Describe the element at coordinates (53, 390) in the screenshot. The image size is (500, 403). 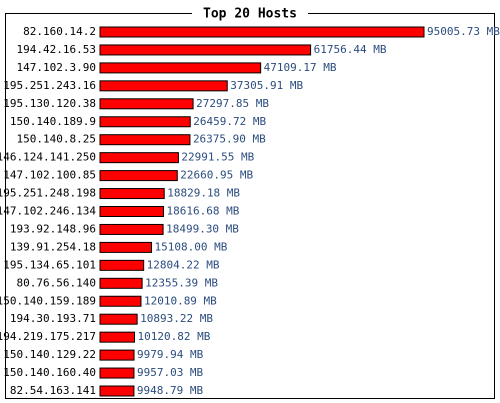
I see `y-tick-label: 82.54.163.141` at that location.